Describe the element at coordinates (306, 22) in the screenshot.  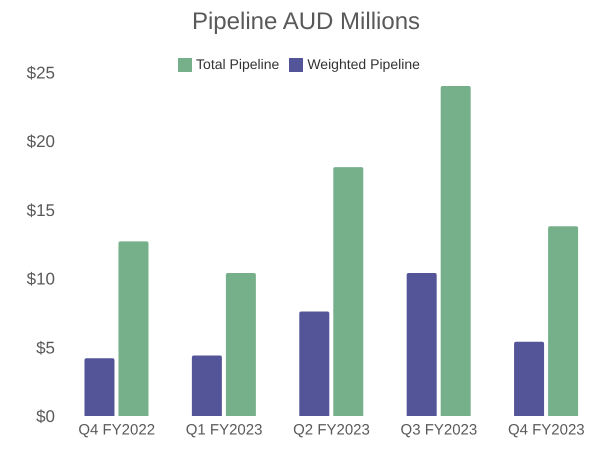
I see `chart-title: Pipeline AUD Millions` at that location.